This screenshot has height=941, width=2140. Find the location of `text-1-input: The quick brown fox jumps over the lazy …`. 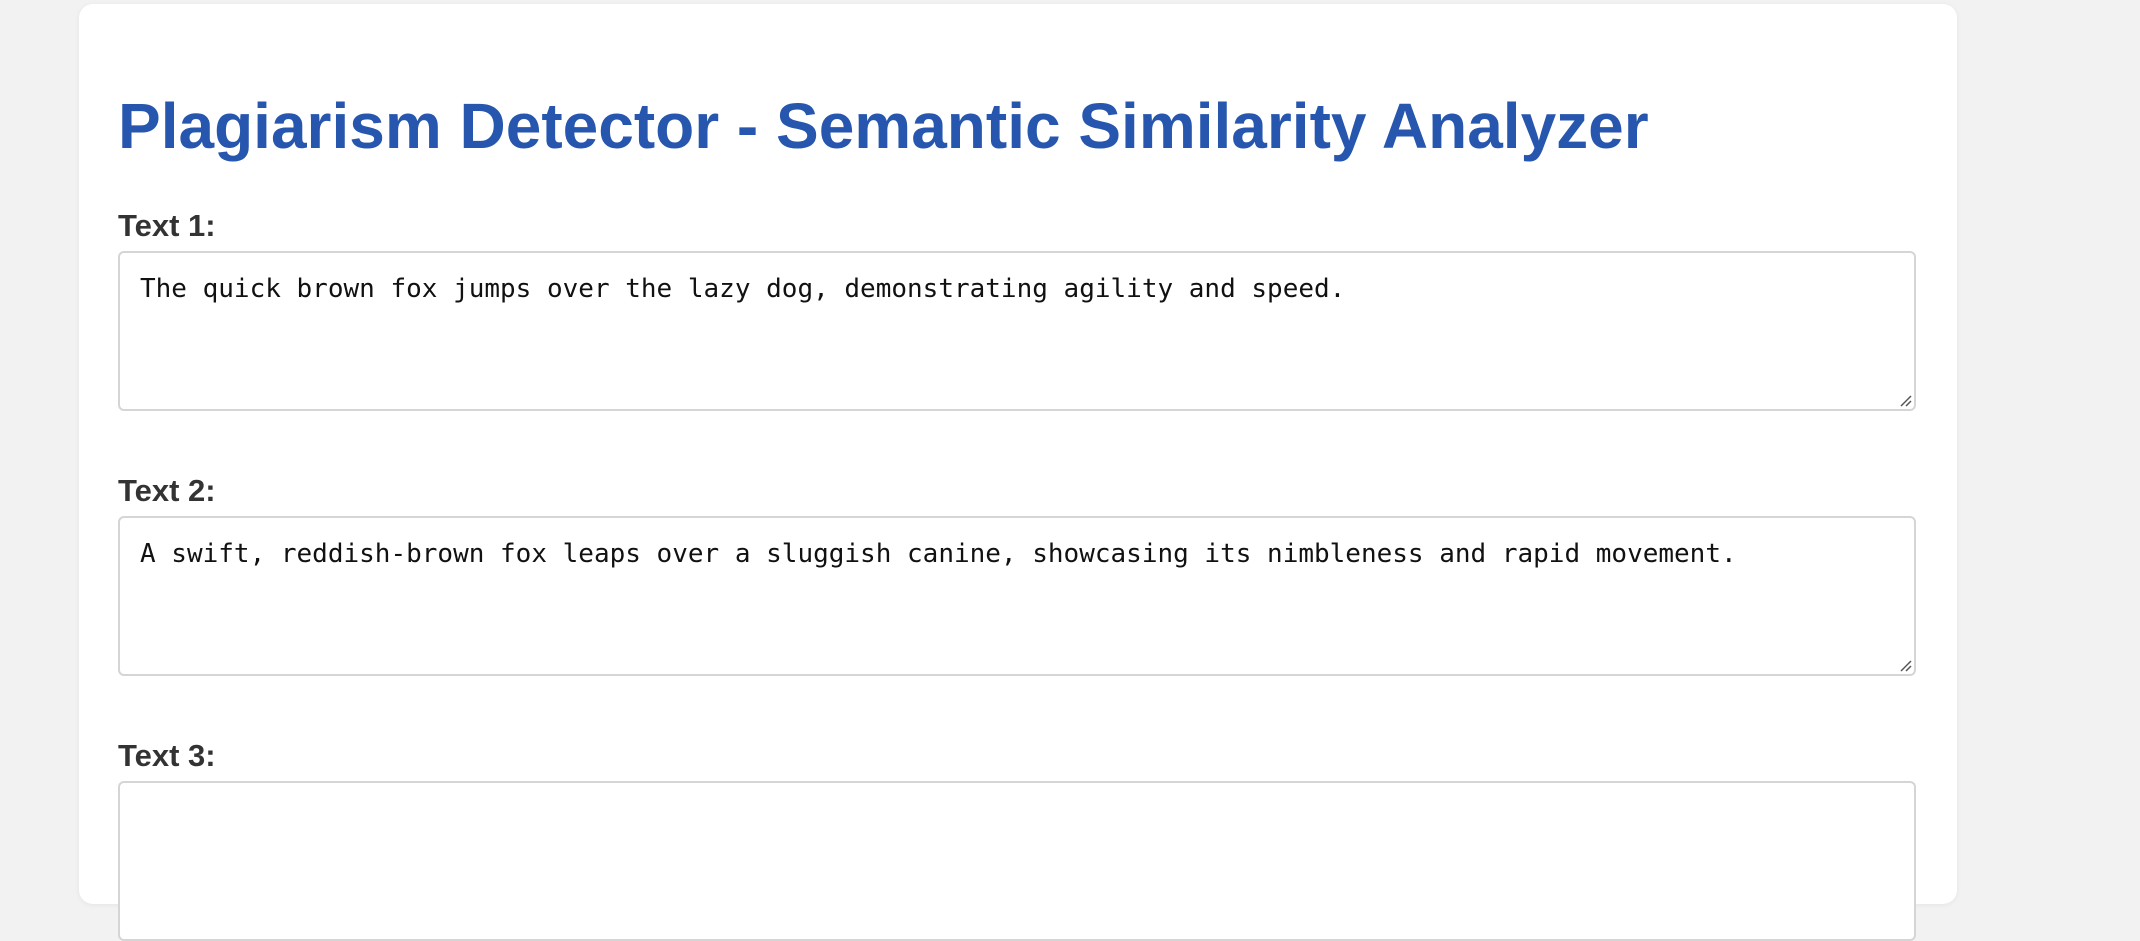

text-1-input: The quick brown fox jumps over the lazy … is located at coordinates (1017, 331).